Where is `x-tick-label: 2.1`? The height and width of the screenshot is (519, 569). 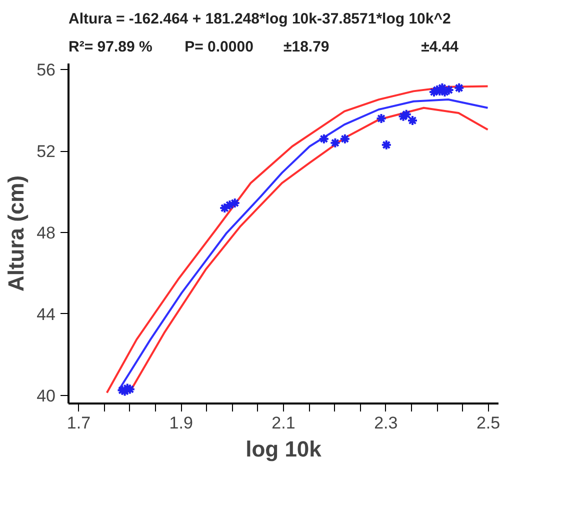 x-tick-label: 2.1 is located at coordinates (284, 423).